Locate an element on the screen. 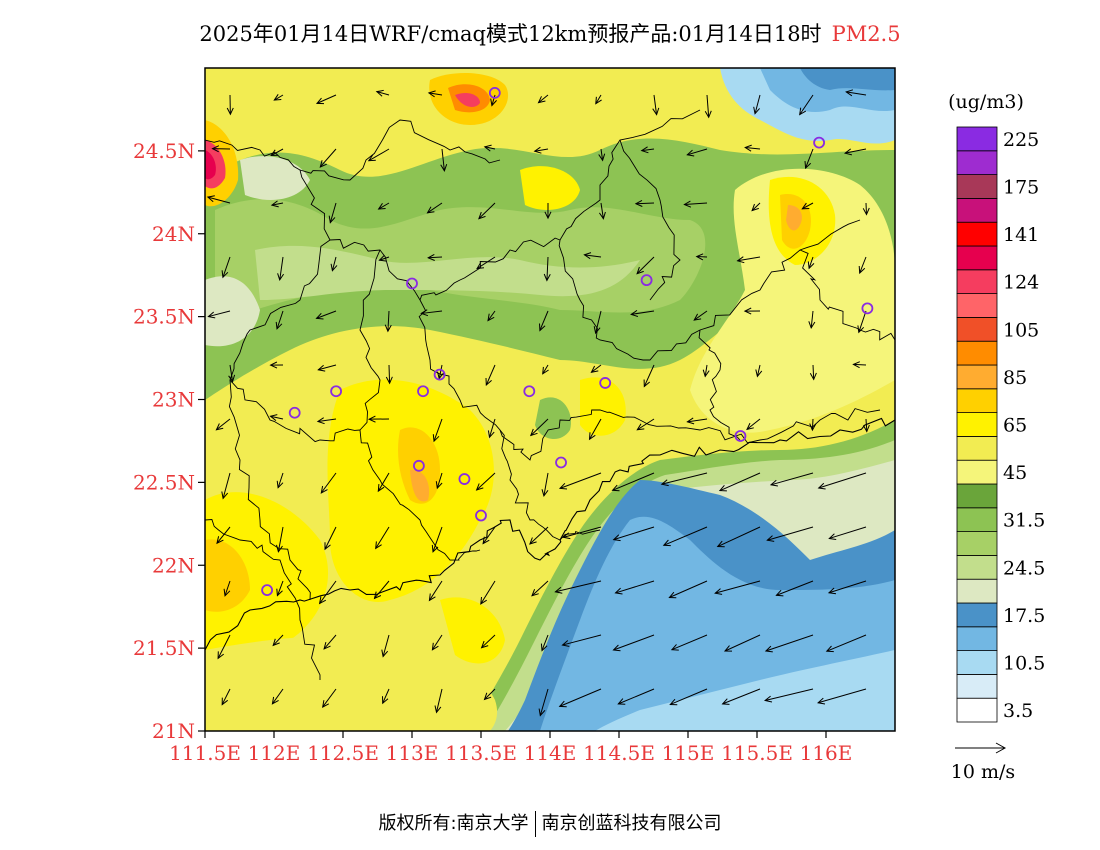 The height and width of the screenshot is (850, 1100). colorbar-label: 141 is located at coordinates (1021, 235).